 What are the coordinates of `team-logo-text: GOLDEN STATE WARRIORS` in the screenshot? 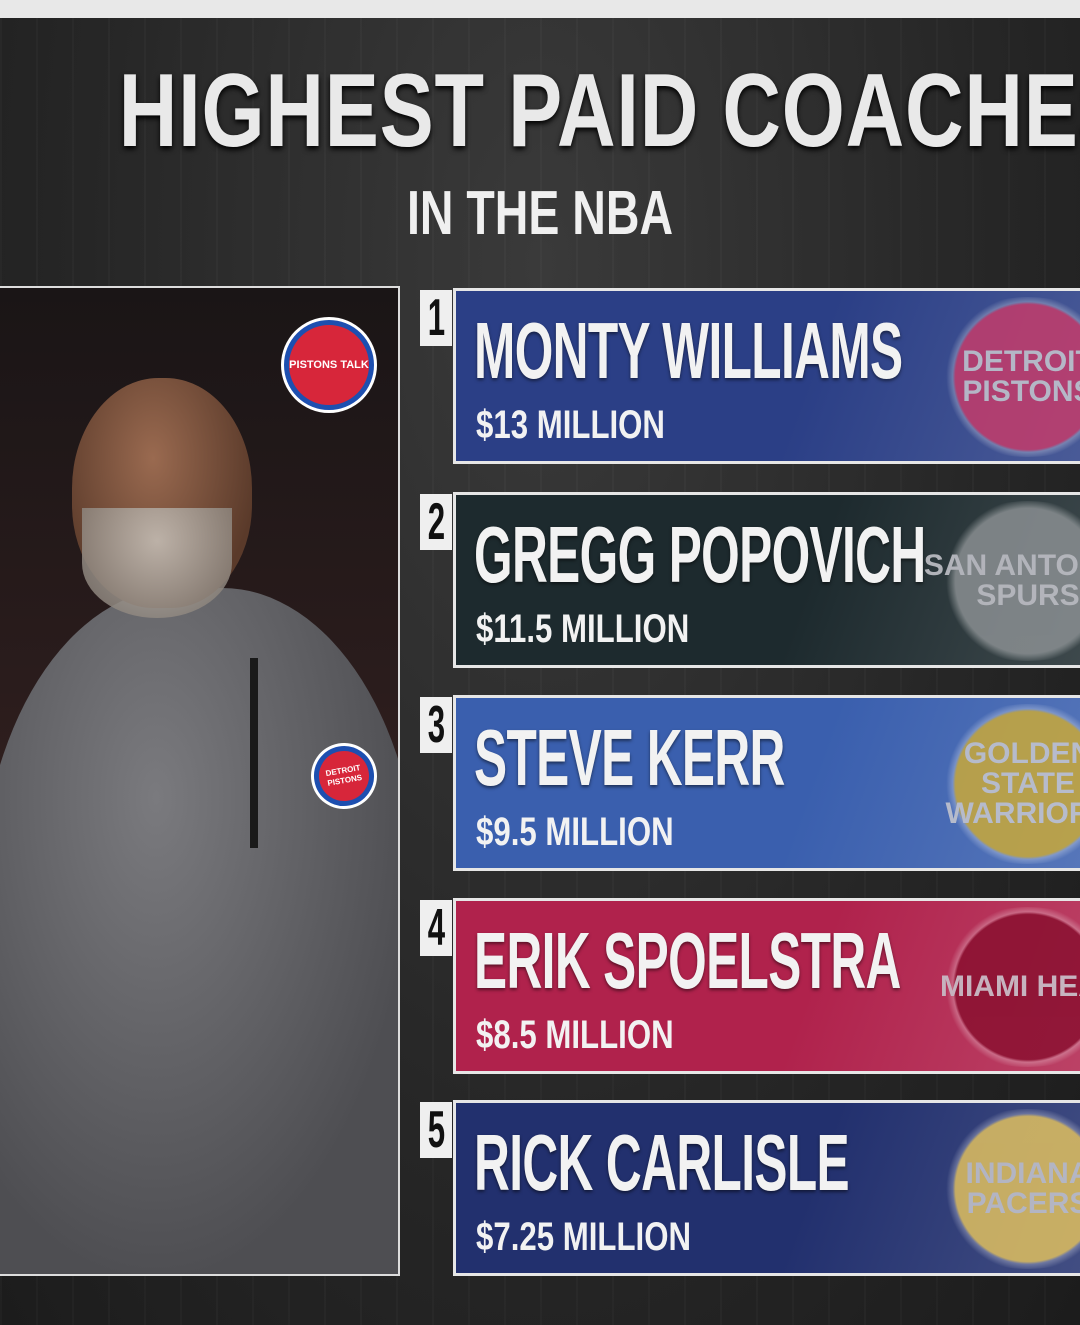 It's located at (1012, 783).